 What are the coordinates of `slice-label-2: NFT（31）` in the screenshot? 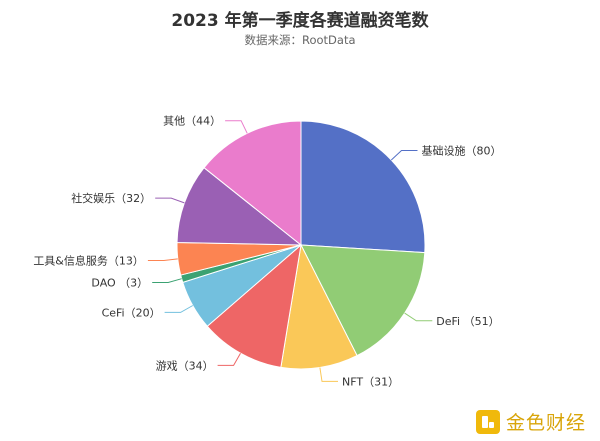 It's located at (370, 381).